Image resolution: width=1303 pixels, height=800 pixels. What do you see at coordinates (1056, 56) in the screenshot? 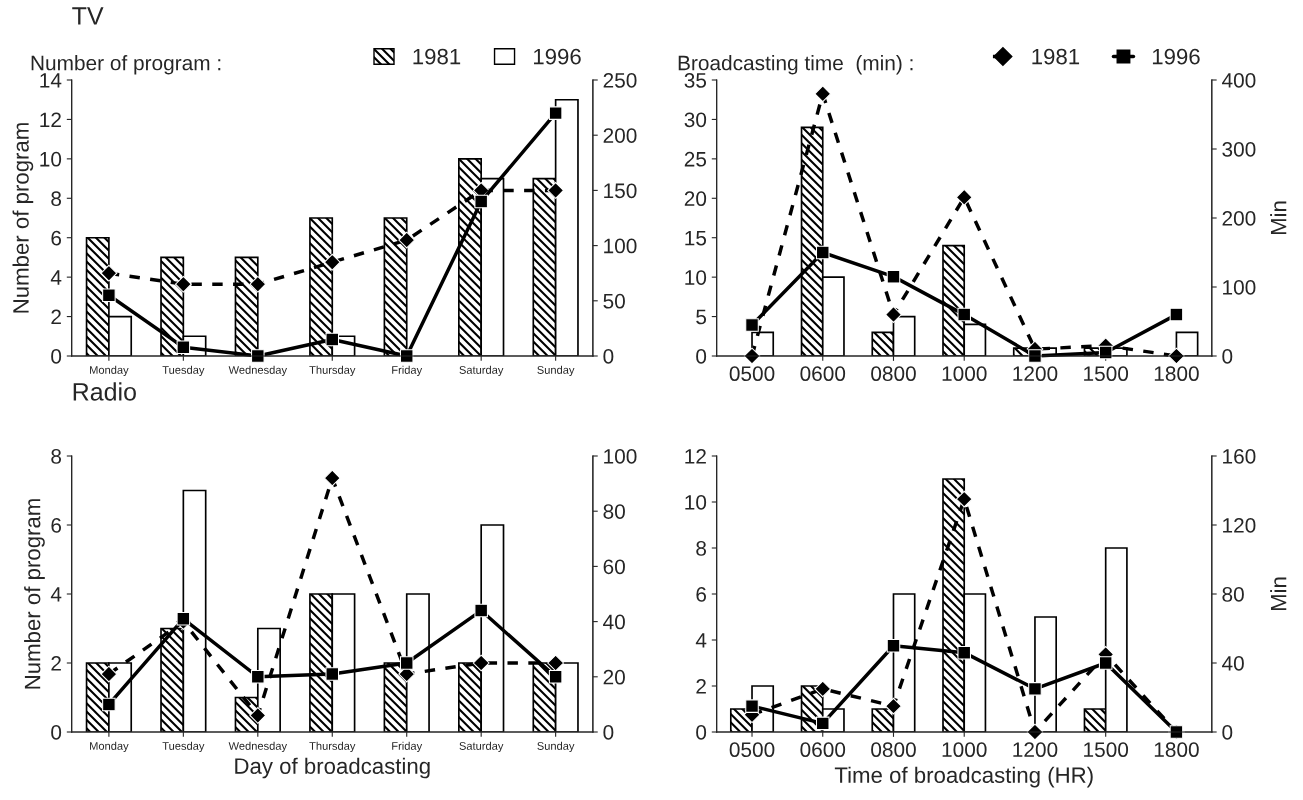
I see `legend-label: 1981` at bounding box center [1056, 56].